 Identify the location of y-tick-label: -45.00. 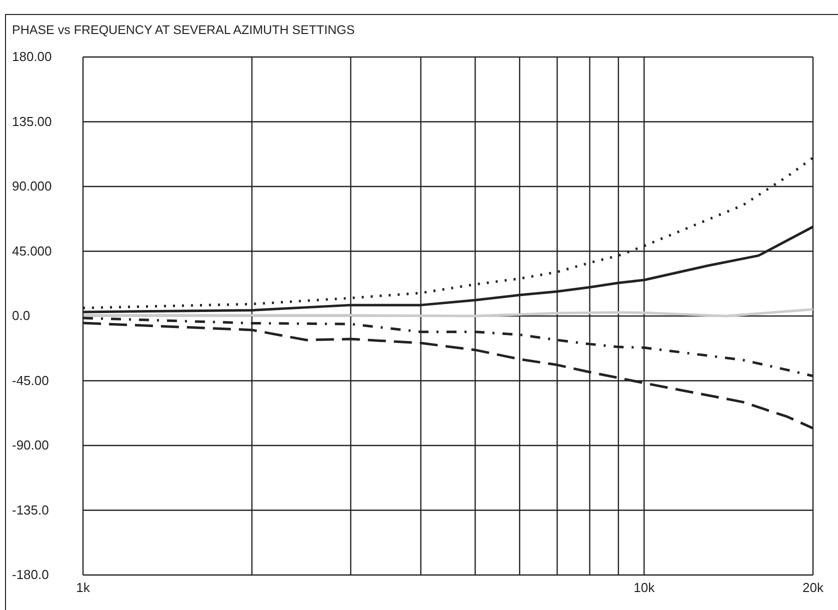
(30, 380).